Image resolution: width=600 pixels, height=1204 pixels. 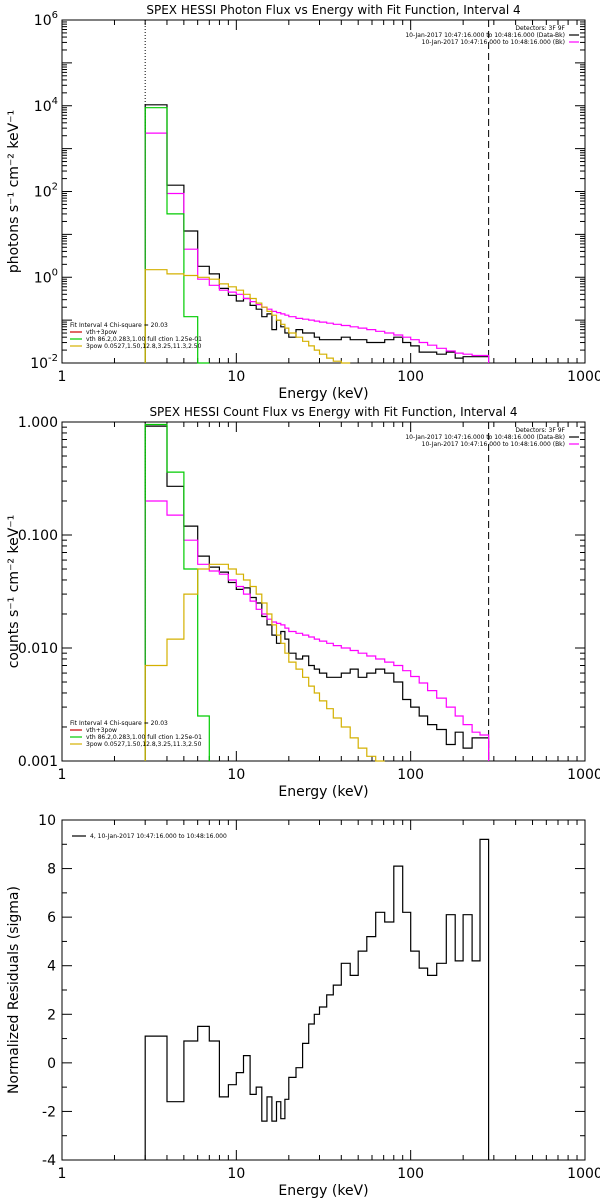 What do you see at coordinates (55, 272) in the screenshot?
I see `y-tick-label-exponent: 0` at bounding box center [55, 272].